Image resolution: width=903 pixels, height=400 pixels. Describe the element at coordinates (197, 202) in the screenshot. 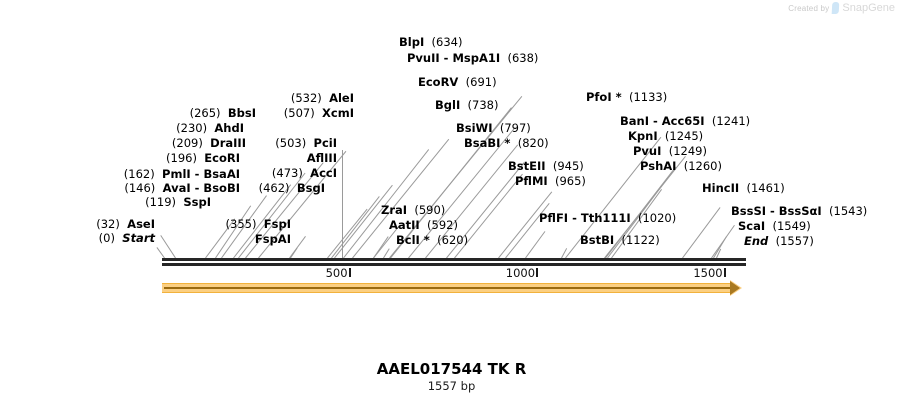

I see `site-enzyme-label: SspI` at that location.